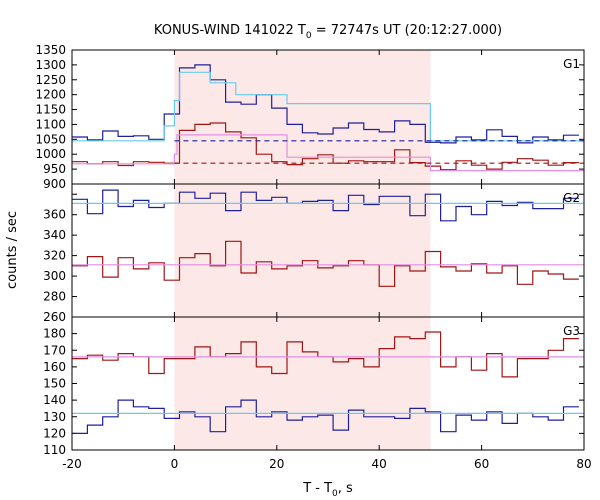  Describe the element at coordinates (50, 139) in the screenshot. I see `g1-y-tick-label: 1050` at that location.